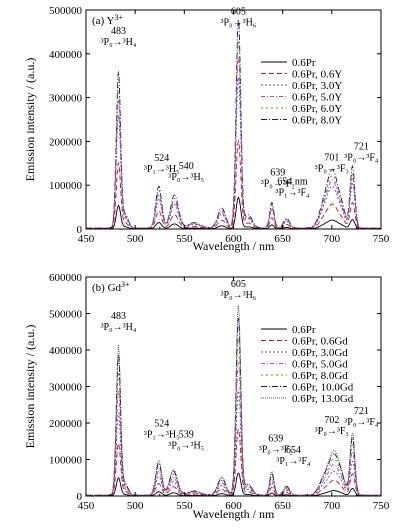 The width and height of the screenshot is (406, 530). I want to click on annotation-text: 702, so click(331, 420).